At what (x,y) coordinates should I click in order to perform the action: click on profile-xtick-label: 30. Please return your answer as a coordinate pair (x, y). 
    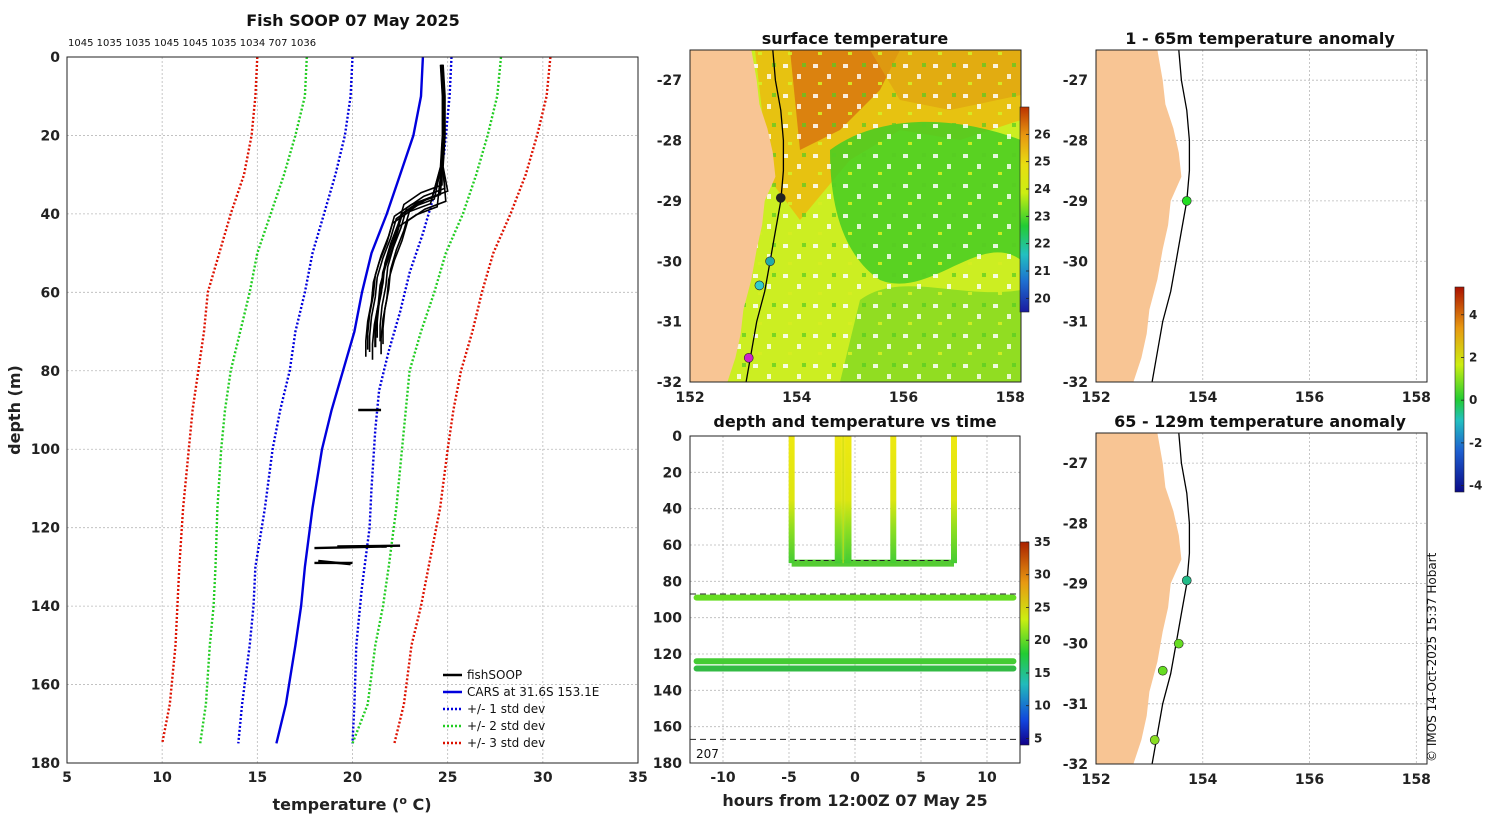
    Looking at the image, I should click on (543, 778).